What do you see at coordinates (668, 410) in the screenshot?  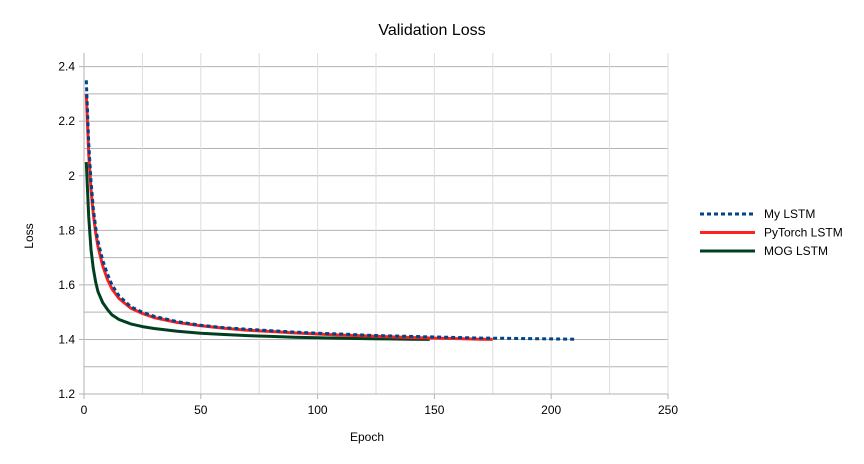 I see `x-tick-label: 250` at bounding box center [668, 410].